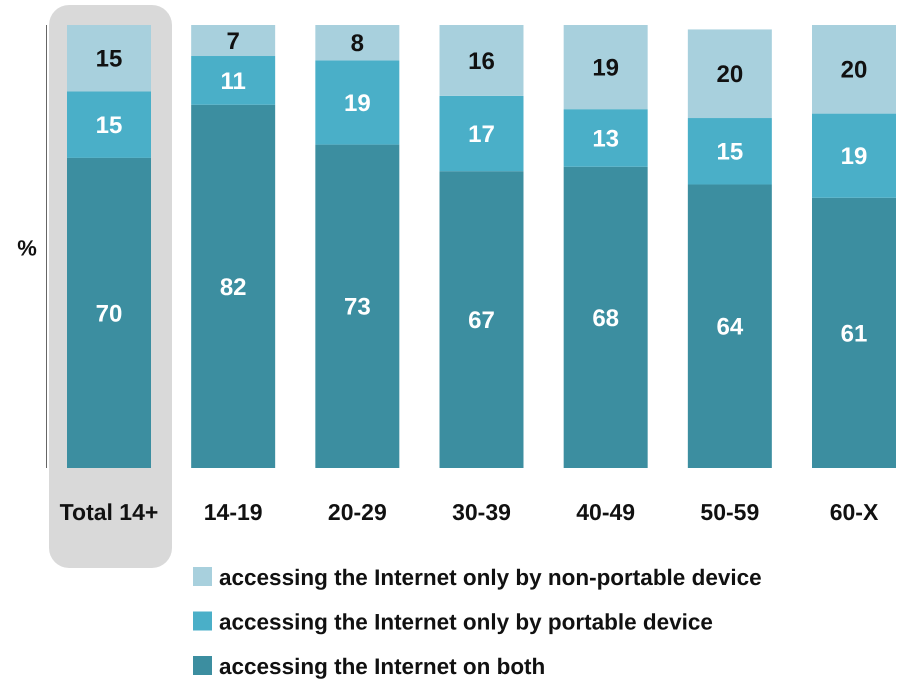 The width and height of the screenshot is (904, 685). What do you see at coordinates (109, 512) in the screenshot?
I see `x-tick-label: Total 14+` at bounding box center [109, 512].